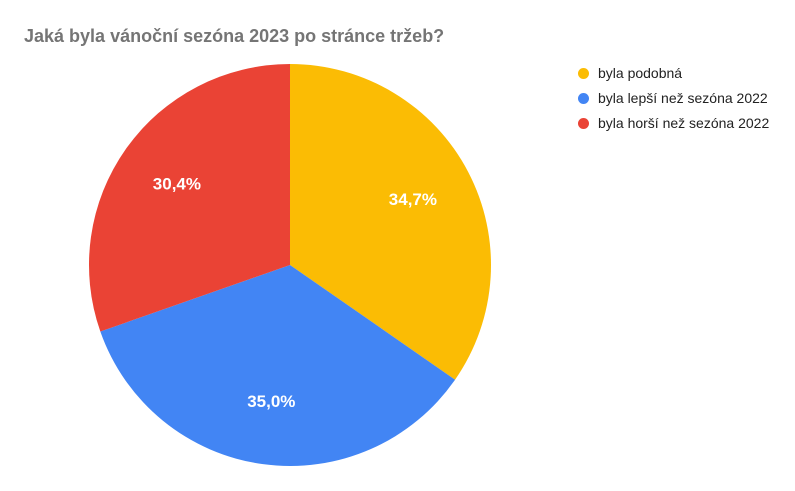 This screenshot has height=491, width=795. What do you see at coordinates (177, 183) in the screenshot?
I see `slice-value-label: 30,4%` at bounding box center [177, 183].